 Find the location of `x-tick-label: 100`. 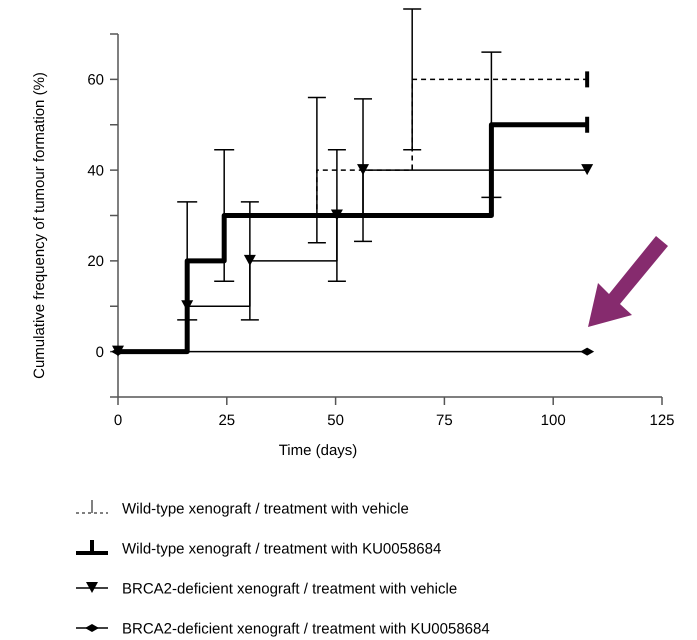

x-tick-label: 100 is located at coordinates (553, 420).